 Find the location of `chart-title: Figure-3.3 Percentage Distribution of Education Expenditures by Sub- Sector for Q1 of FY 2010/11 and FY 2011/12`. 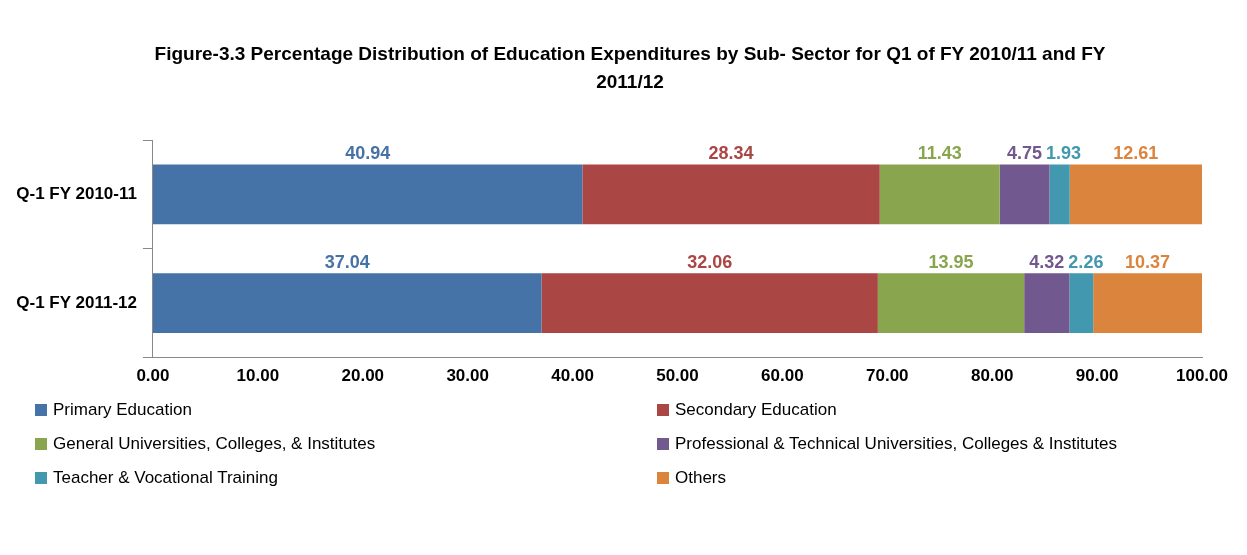

chart-title: Figure-3.3 Percentage Distribution of Education Expenditures by Sub- Sector for Q1 of FY 2010/11 and FY 2011/12 is located at coordinates (630, 68).